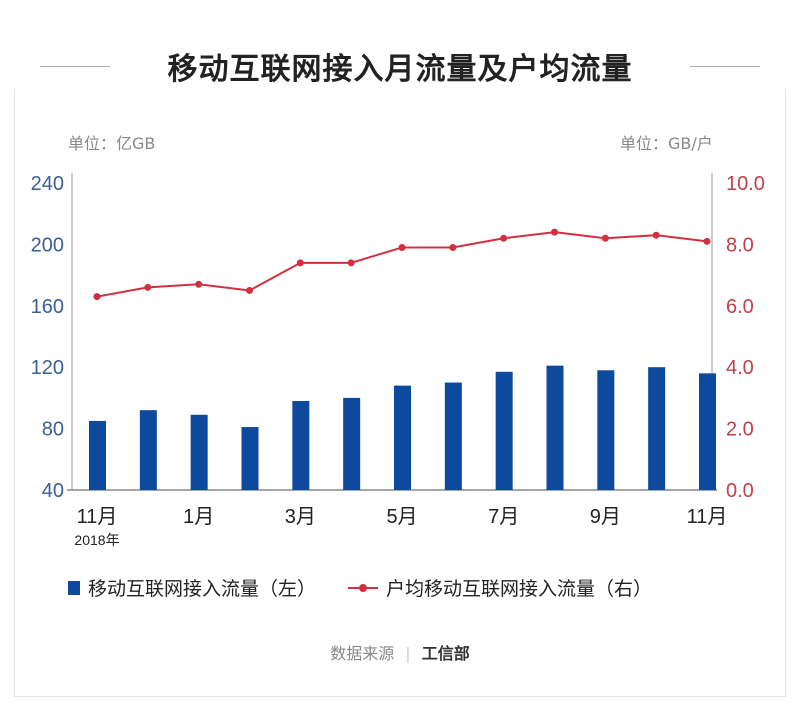 This screenshot has width=800, height=712. Describe the element at coordinates (740, 245) in the screenshot. I see `right-tick-label: 8.0` at that location.